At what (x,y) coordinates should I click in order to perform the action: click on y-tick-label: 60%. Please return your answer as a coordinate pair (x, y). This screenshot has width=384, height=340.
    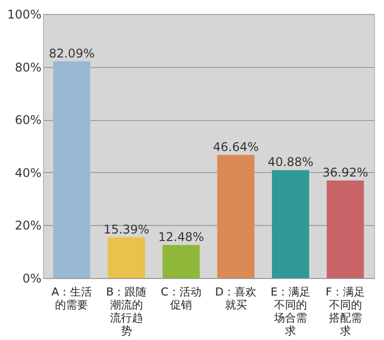
    Looking at the image, I should click on (28, 120).